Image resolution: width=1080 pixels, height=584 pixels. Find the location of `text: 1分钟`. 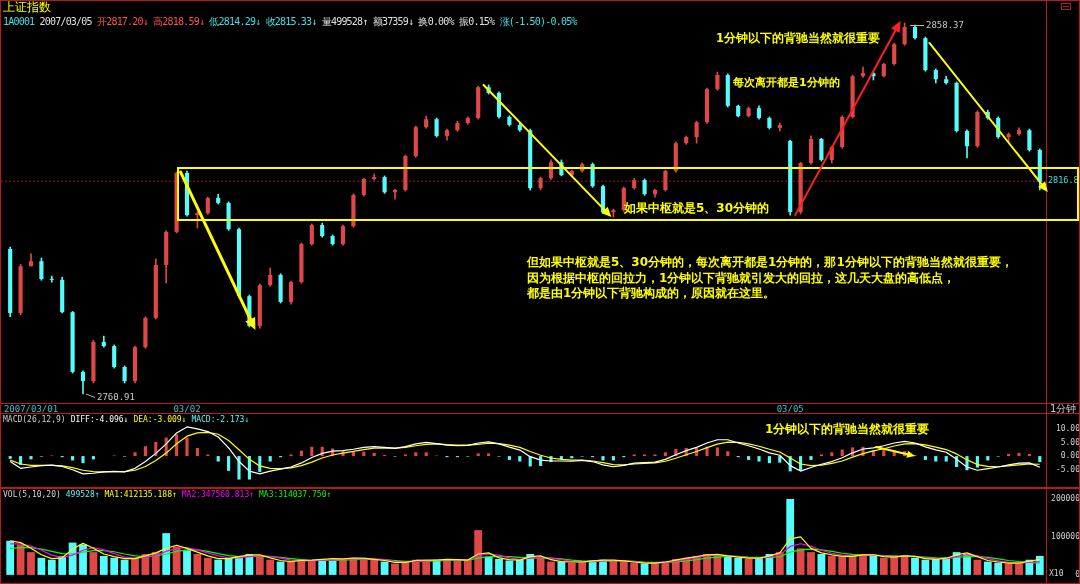

text: 1分钟 is located at coordinates (1063, 408).